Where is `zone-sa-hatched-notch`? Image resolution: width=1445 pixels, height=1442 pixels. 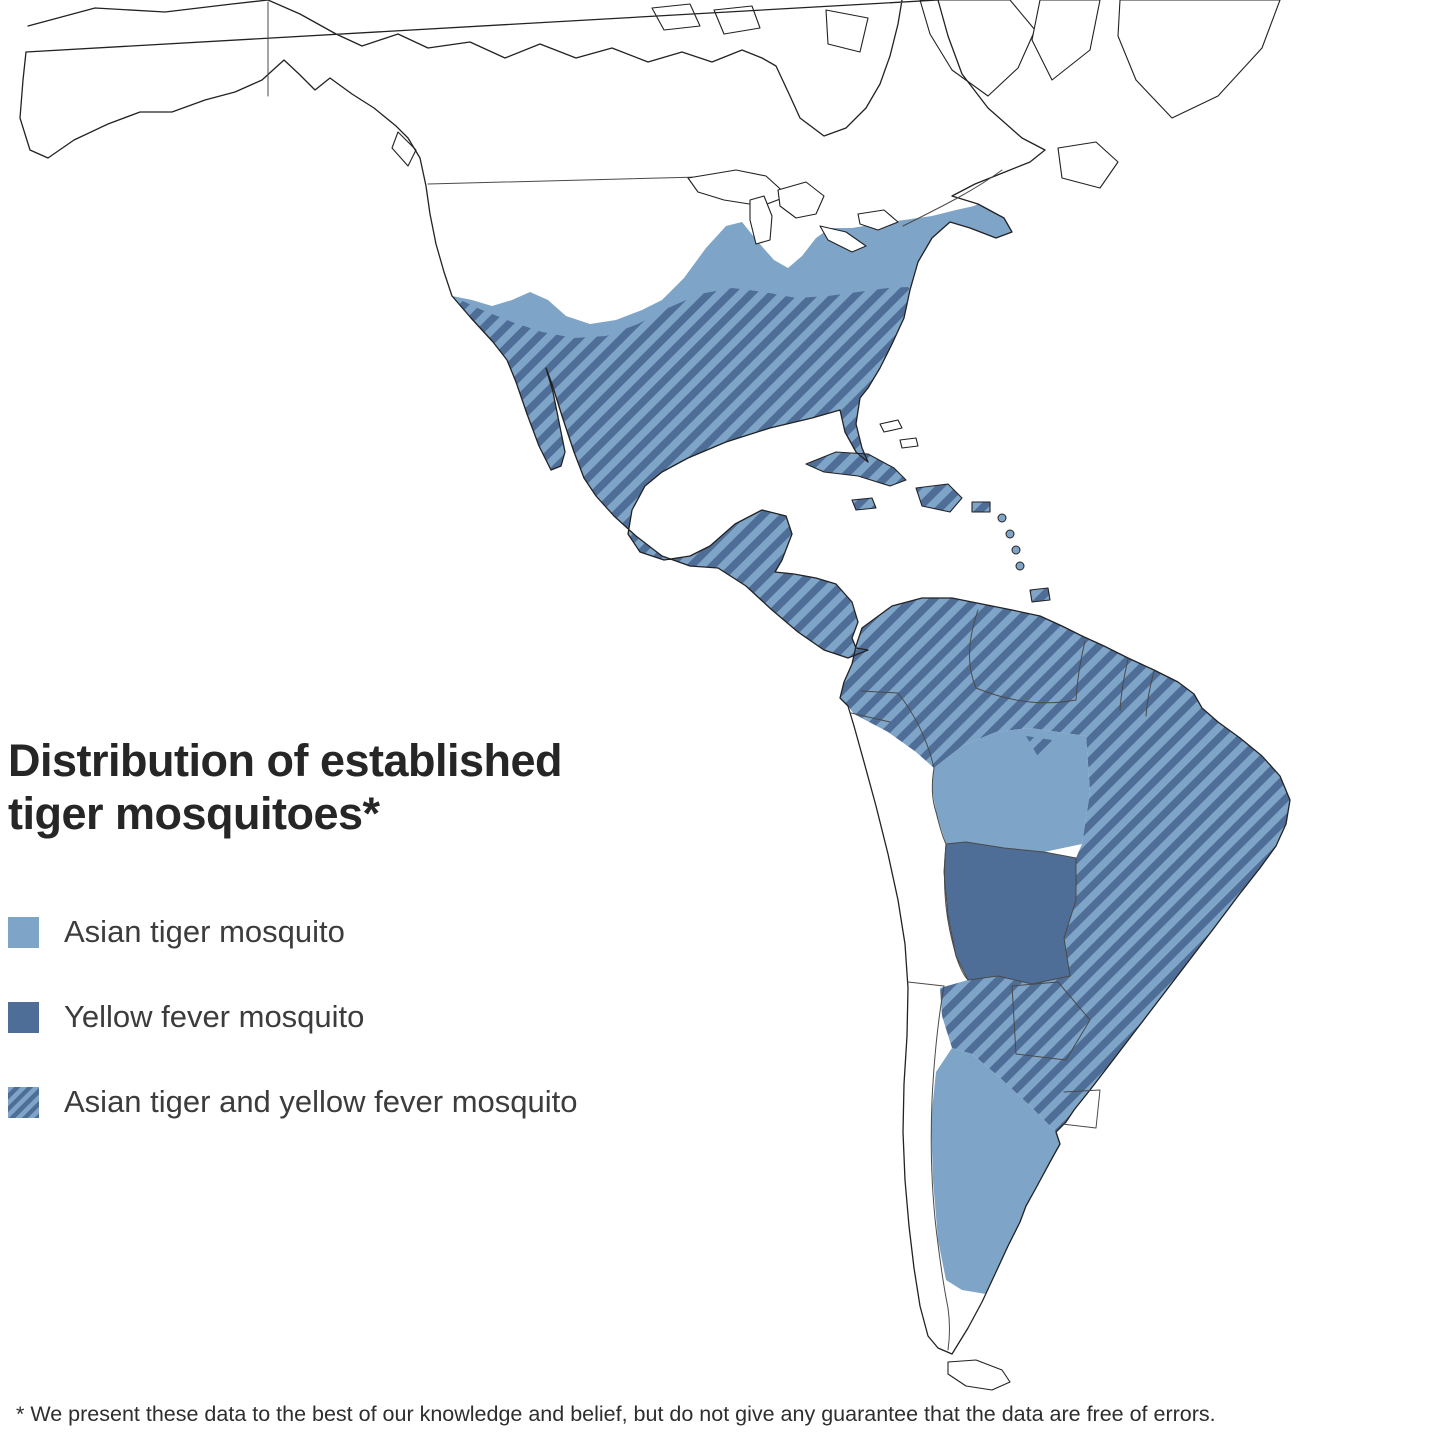
zone-sa-hatched-notch is located at coordinates (1039, 748).